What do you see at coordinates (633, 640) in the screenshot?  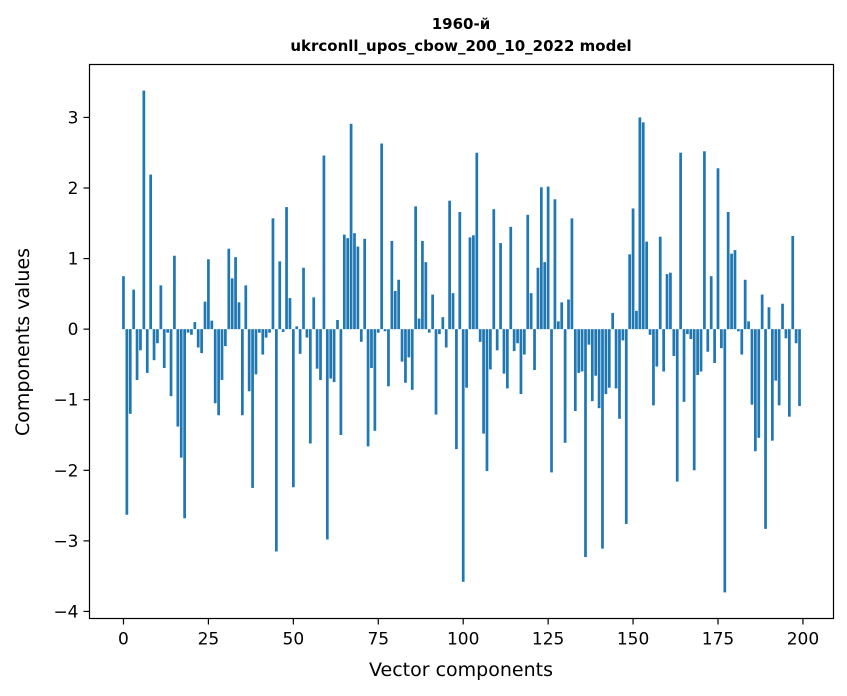 I see `x-tick-label: 150` at bounding box center [633, 640].